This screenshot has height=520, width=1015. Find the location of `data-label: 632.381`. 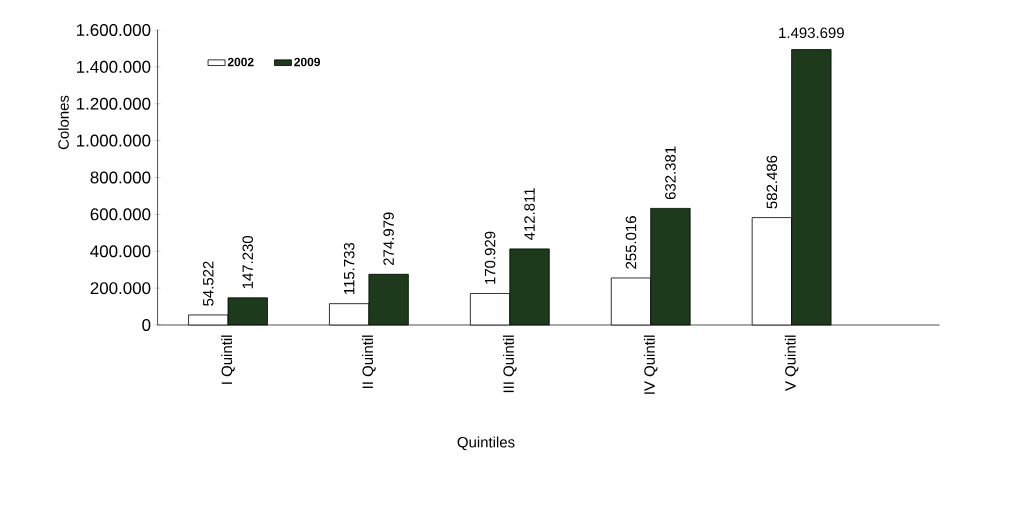

data-label: 632.381 is located at coordinates (670, 173).